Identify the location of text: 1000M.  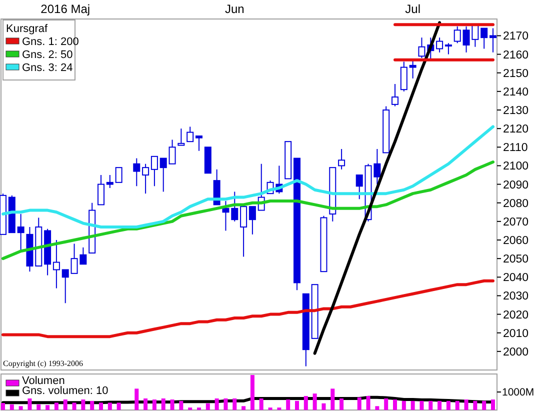
(518, 392).